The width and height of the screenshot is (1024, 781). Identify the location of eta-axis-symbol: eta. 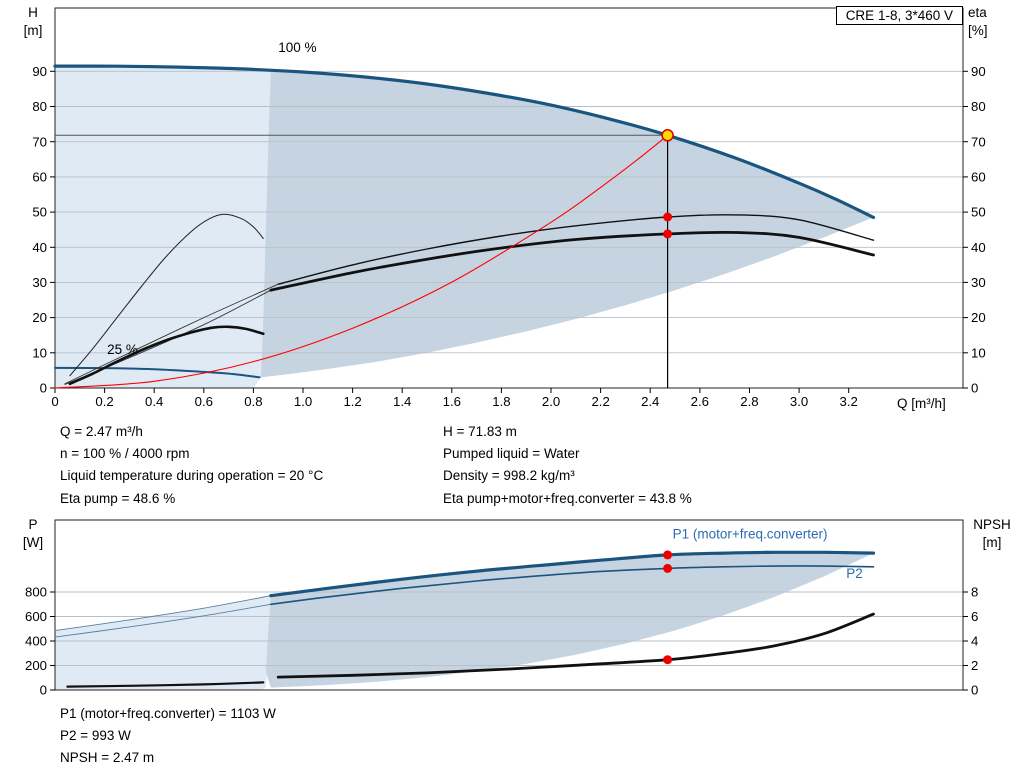
(977, 12).